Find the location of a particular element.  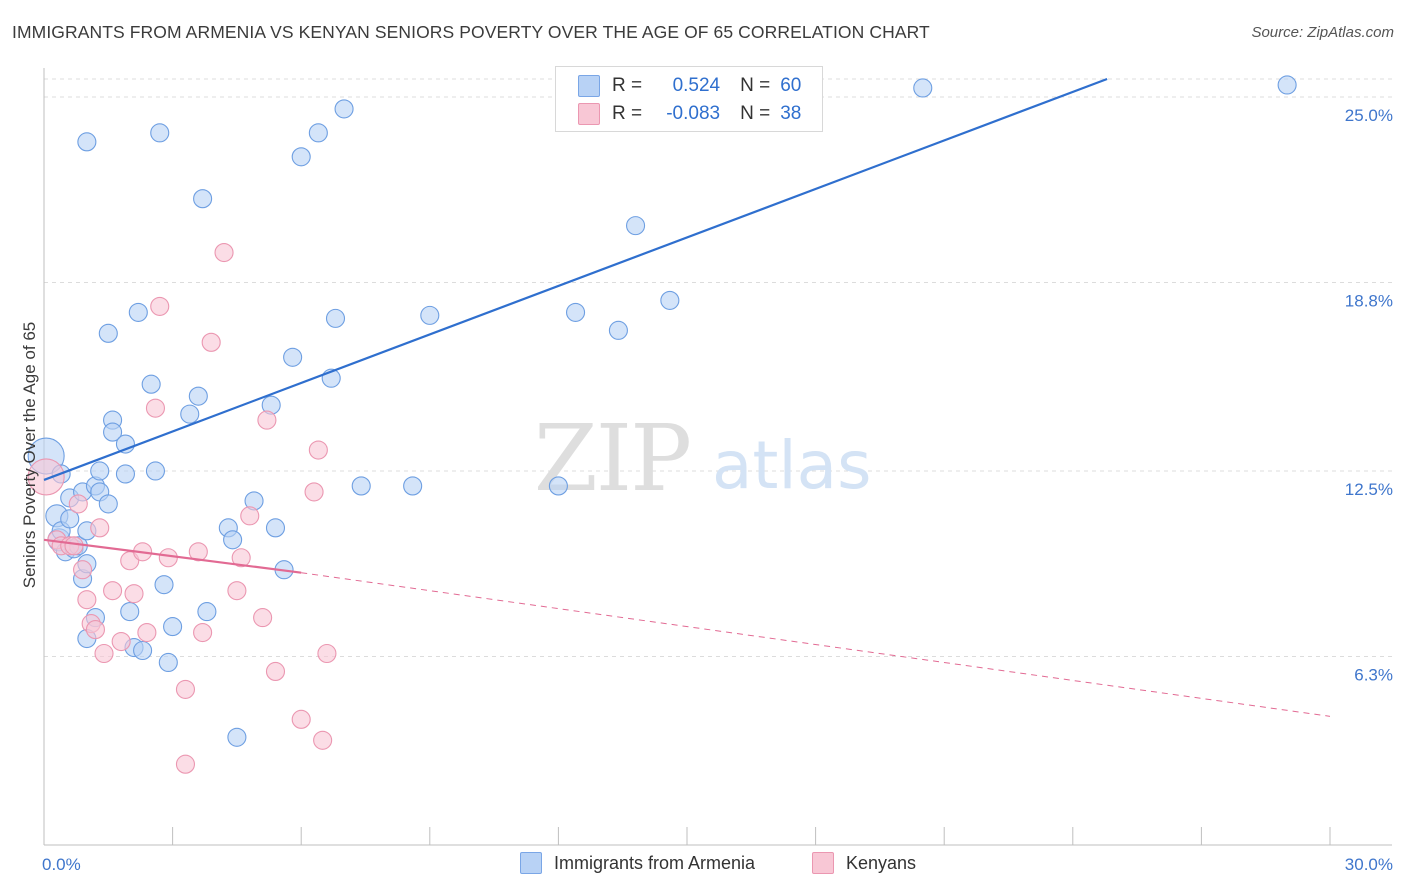

y-tick-label: 12.5% is located at coordinates (1369, 489).